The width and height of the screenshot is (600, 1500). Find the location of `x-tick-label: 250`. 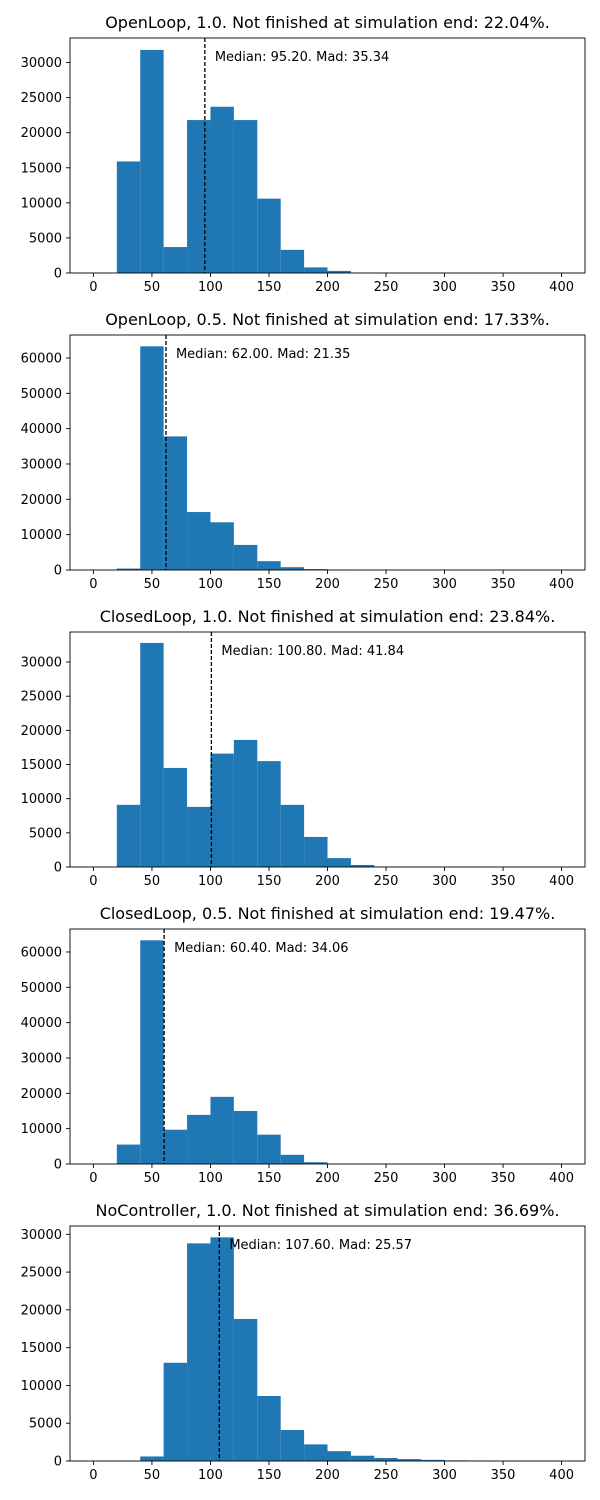

x-tick-label: 250 is located at coordinates (386, 1178).